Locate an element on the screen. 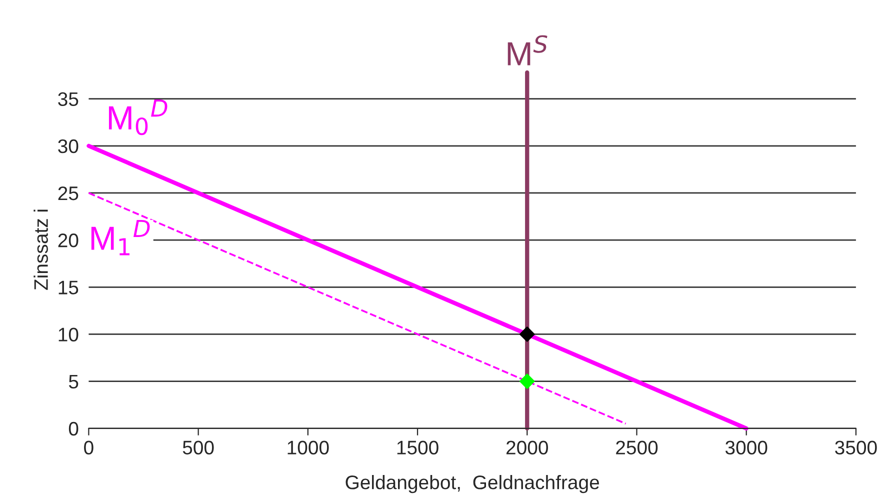 This screenshot has width=887, height=504. x-tick-label: 1500 is located at coordinates (417, 447).